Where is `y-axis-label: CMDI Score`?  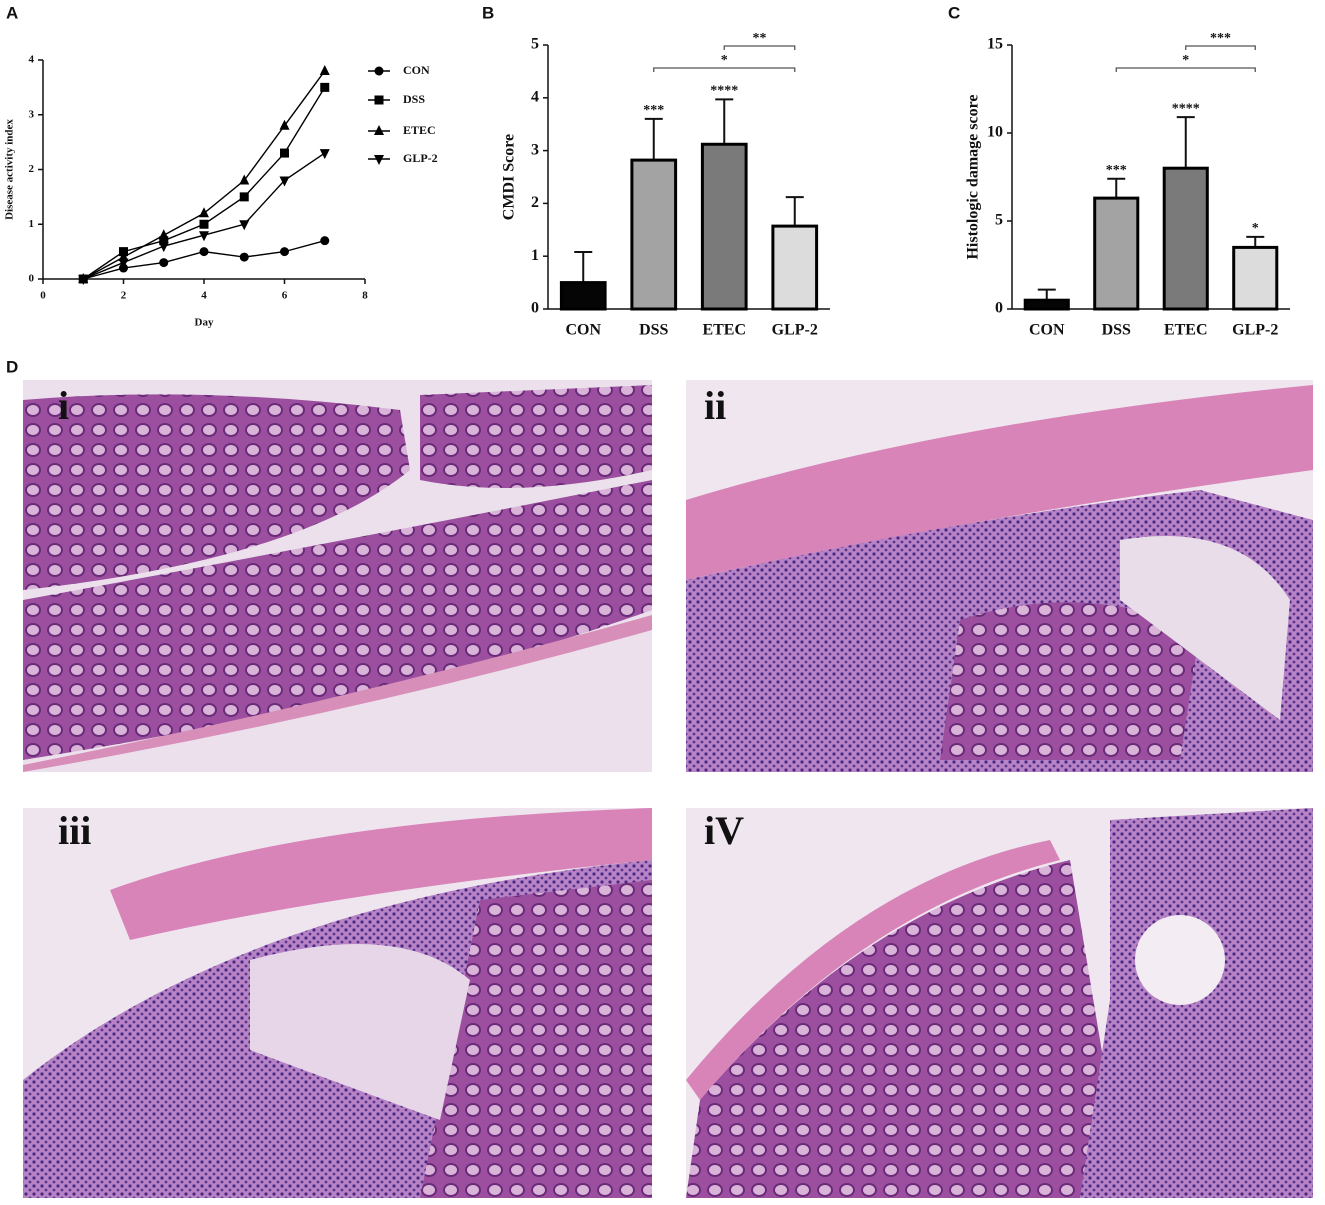
y-axis-label: CMDI Score is located at coordinates (509, 177).